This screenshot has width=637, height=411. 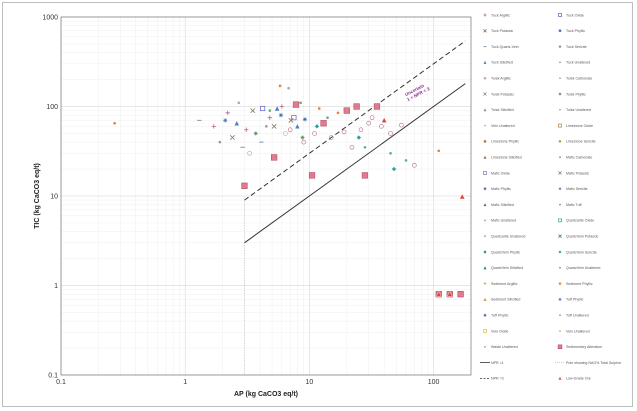 What do you see at coordinates (506, 158) in the screenshot?
I see `legend-label: Limestone Silicified` at bounding box center [506, 158].